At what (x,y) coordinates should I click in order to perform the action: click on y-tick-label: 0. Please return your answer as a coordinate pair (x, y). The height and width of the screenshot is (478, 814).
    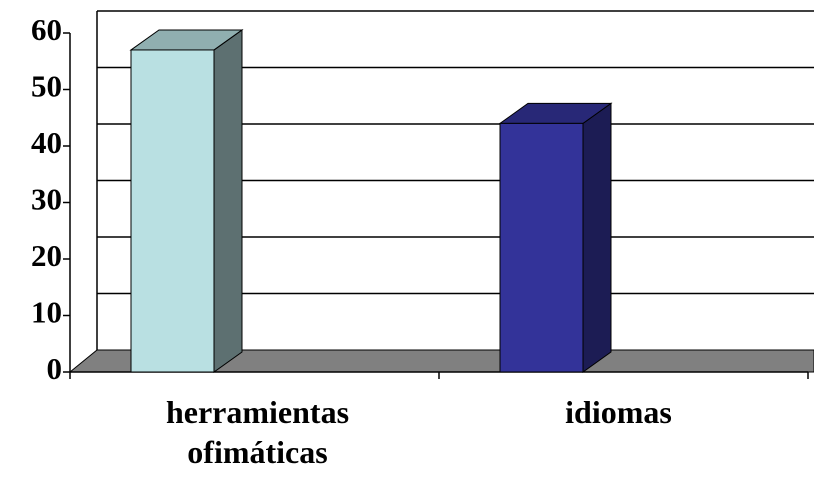
    Looking at the image, I should click on (55, 368).